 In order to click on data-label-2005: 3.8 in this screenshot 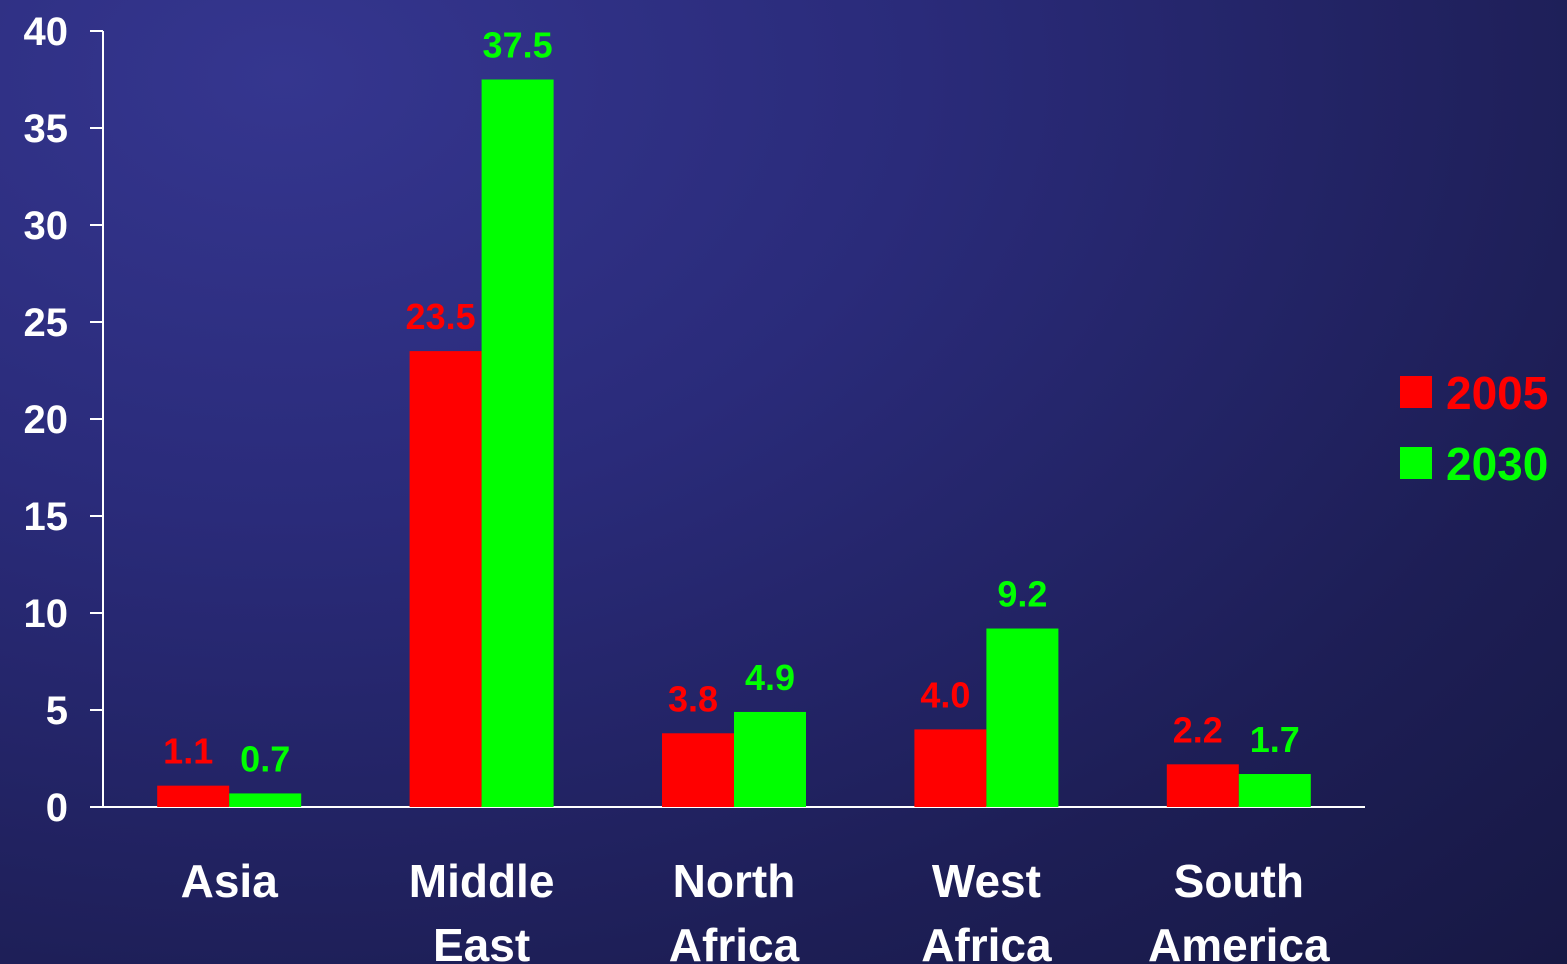, I will do `click(693, 698)`.